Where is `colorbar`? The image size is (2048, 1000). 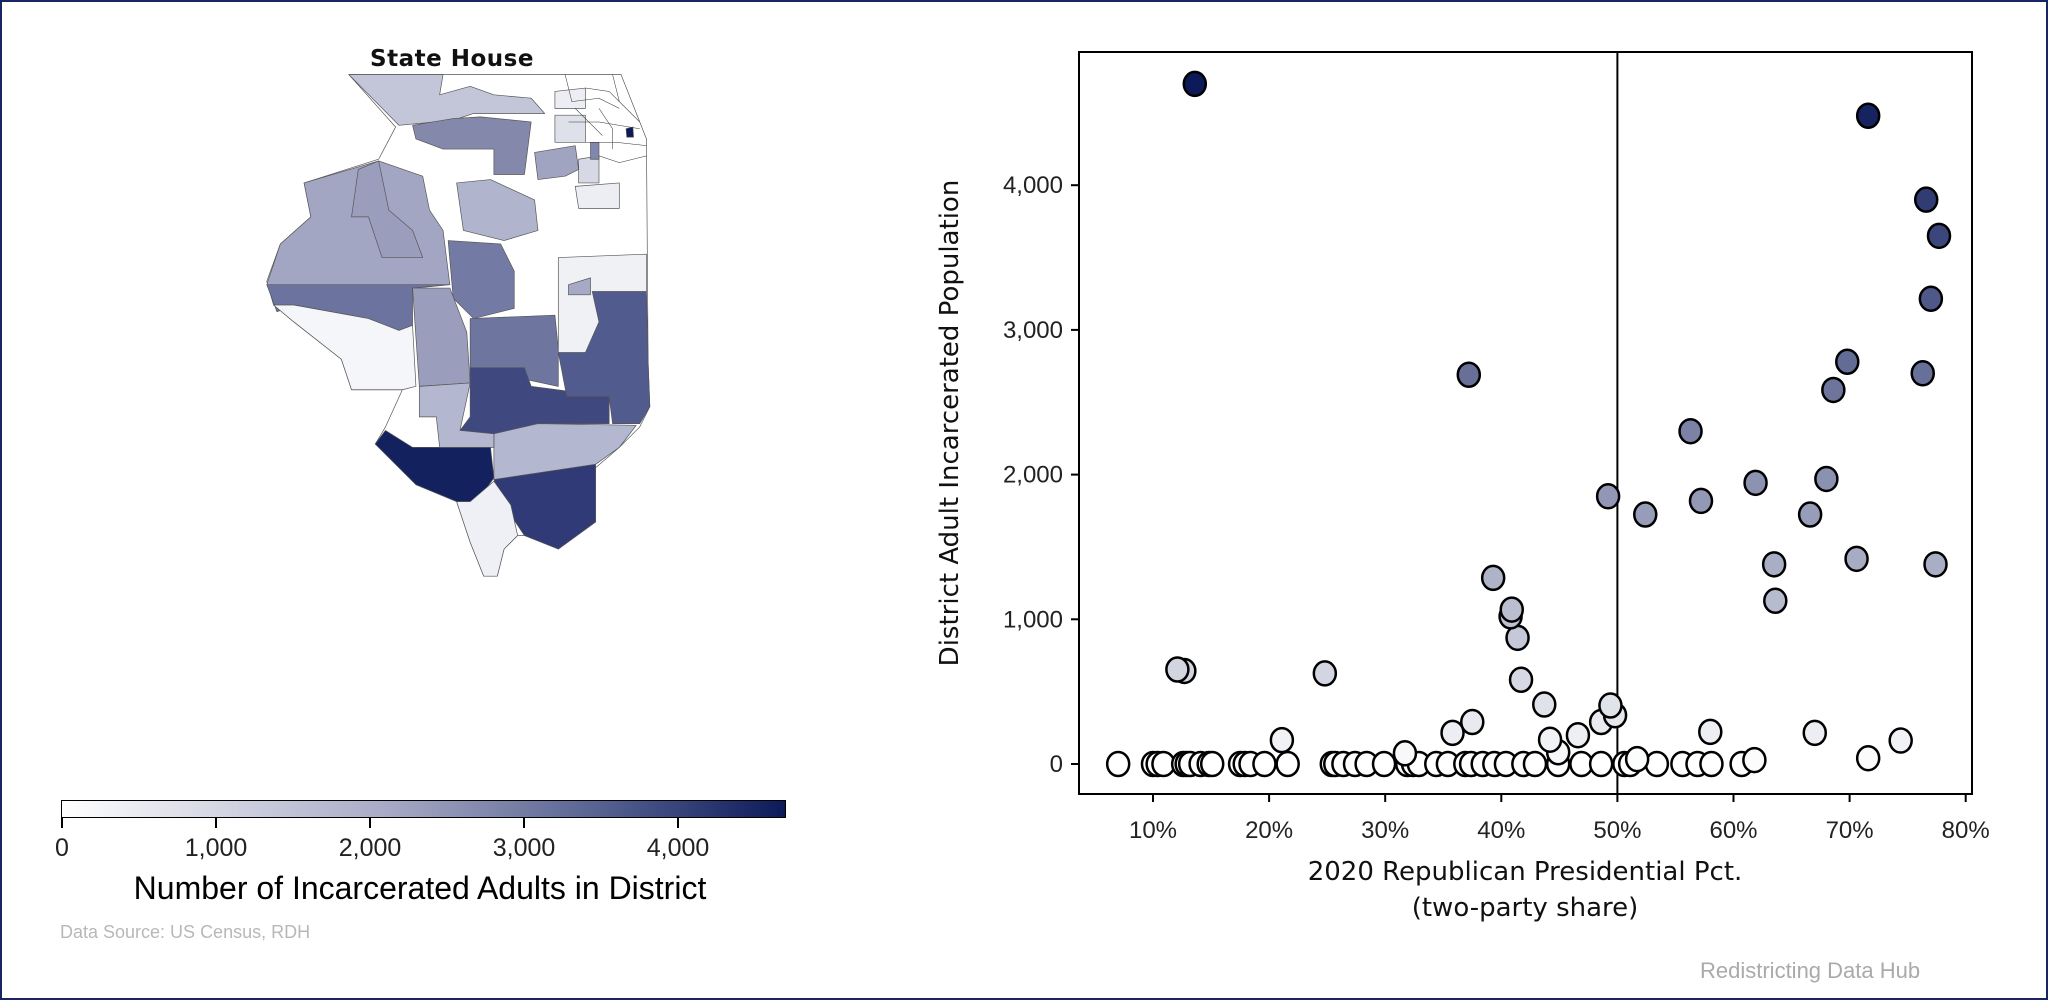
colorbar is located at coordinates (423, 809).